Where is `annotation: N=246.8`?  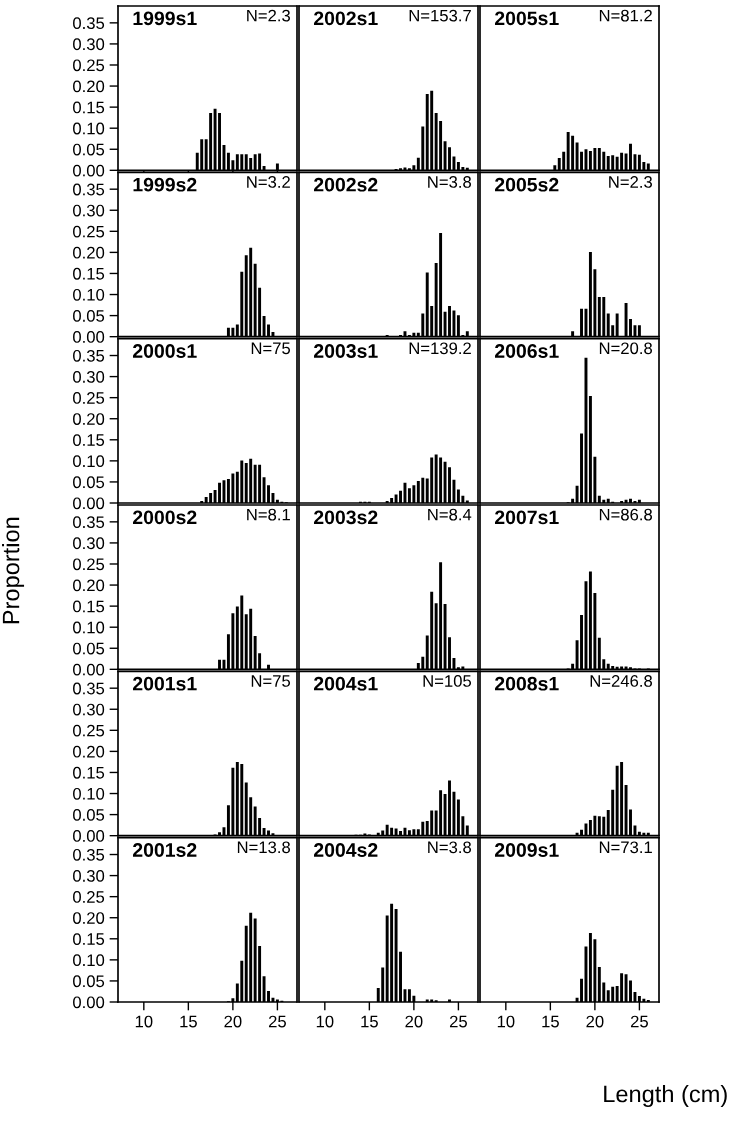
annotation: N=246.8 is located at coordinates (621, 681).